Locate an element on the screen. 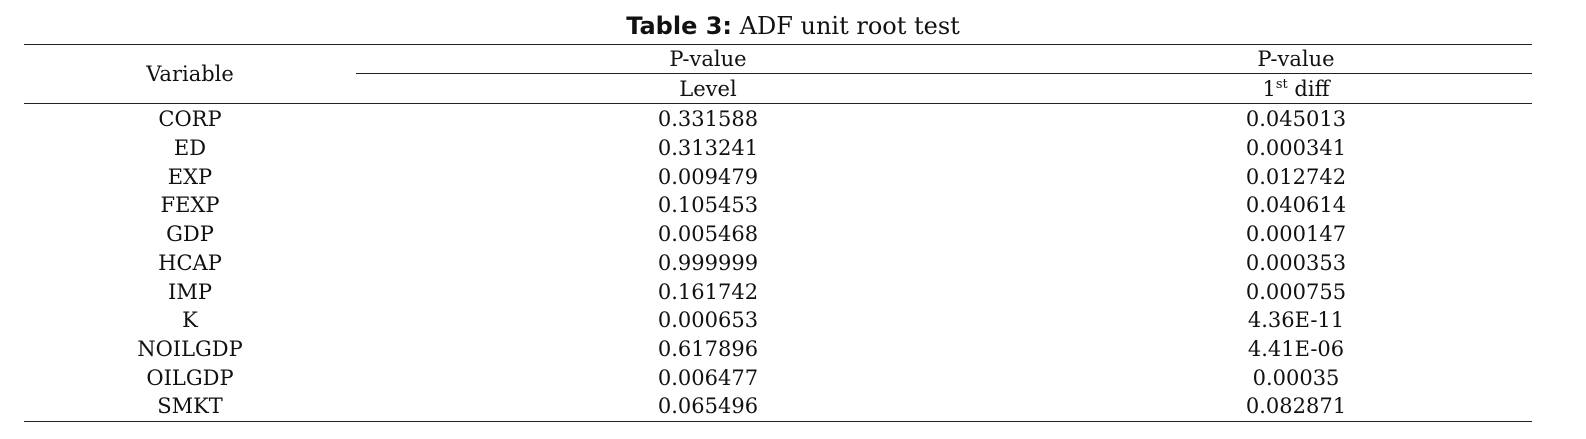 This screenshot has height=439, width=1586. header-pvalue-level: P-value is located at coordinates (708, 59).